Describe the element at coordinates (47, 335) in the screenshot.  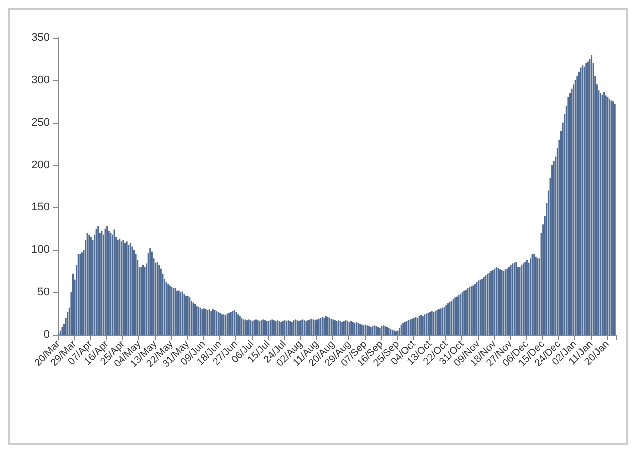
I see `y-tick-label: 0` at that location.